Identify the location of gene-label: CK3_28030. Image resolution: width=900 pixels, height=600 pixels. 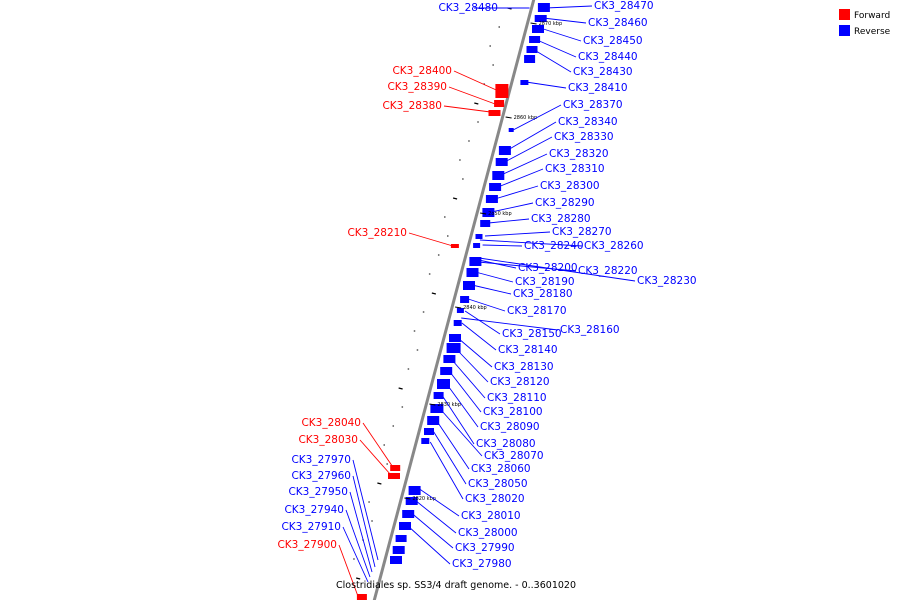
(328, 440).